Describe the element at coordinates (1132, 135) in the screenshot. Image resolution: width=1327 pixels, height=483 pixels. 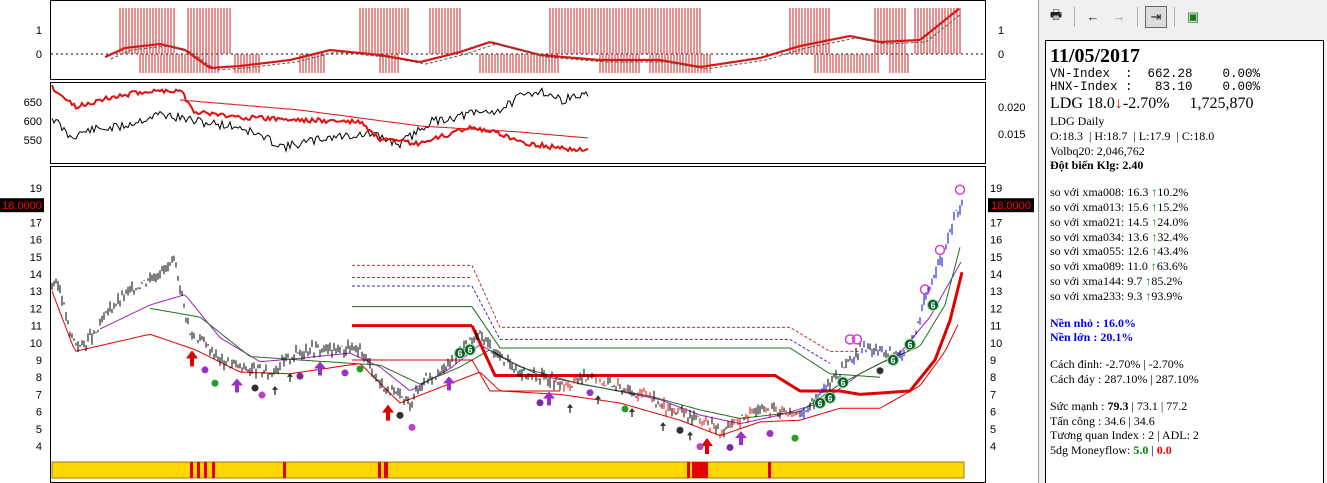
I see `ohlc-line: O:18.3 | H:18.7 | L:17.9 | C:18.0` at that location.